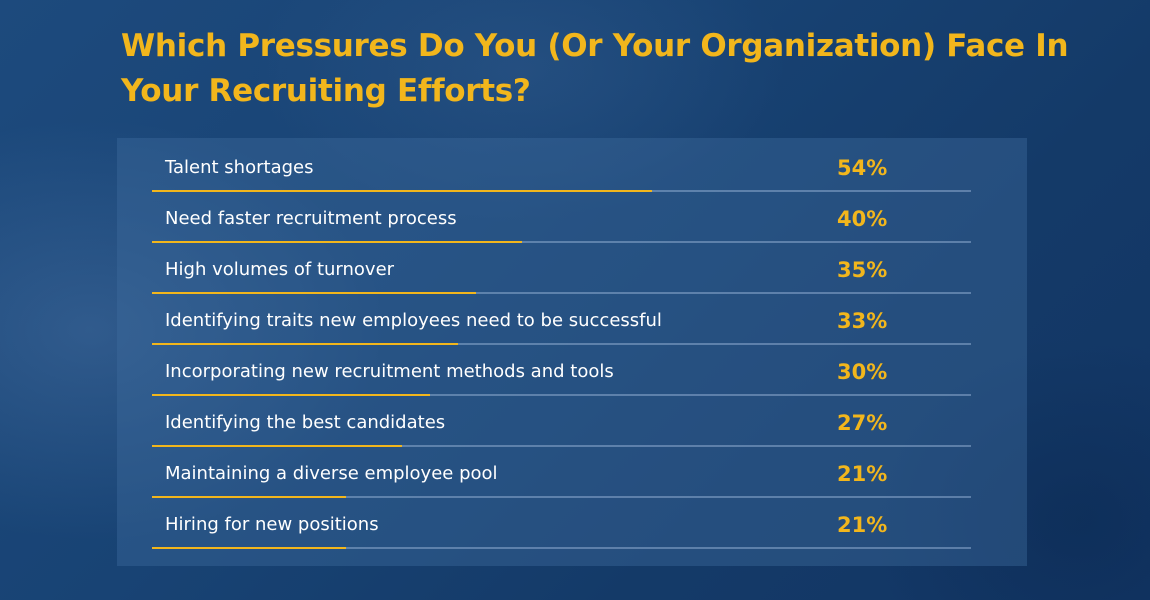 The image size is (1150, 600). What do you see at coordinates (305, 422) in the screenshot?
I see `category-label: Identifying the best candidates` at bounding box center [305, 422].